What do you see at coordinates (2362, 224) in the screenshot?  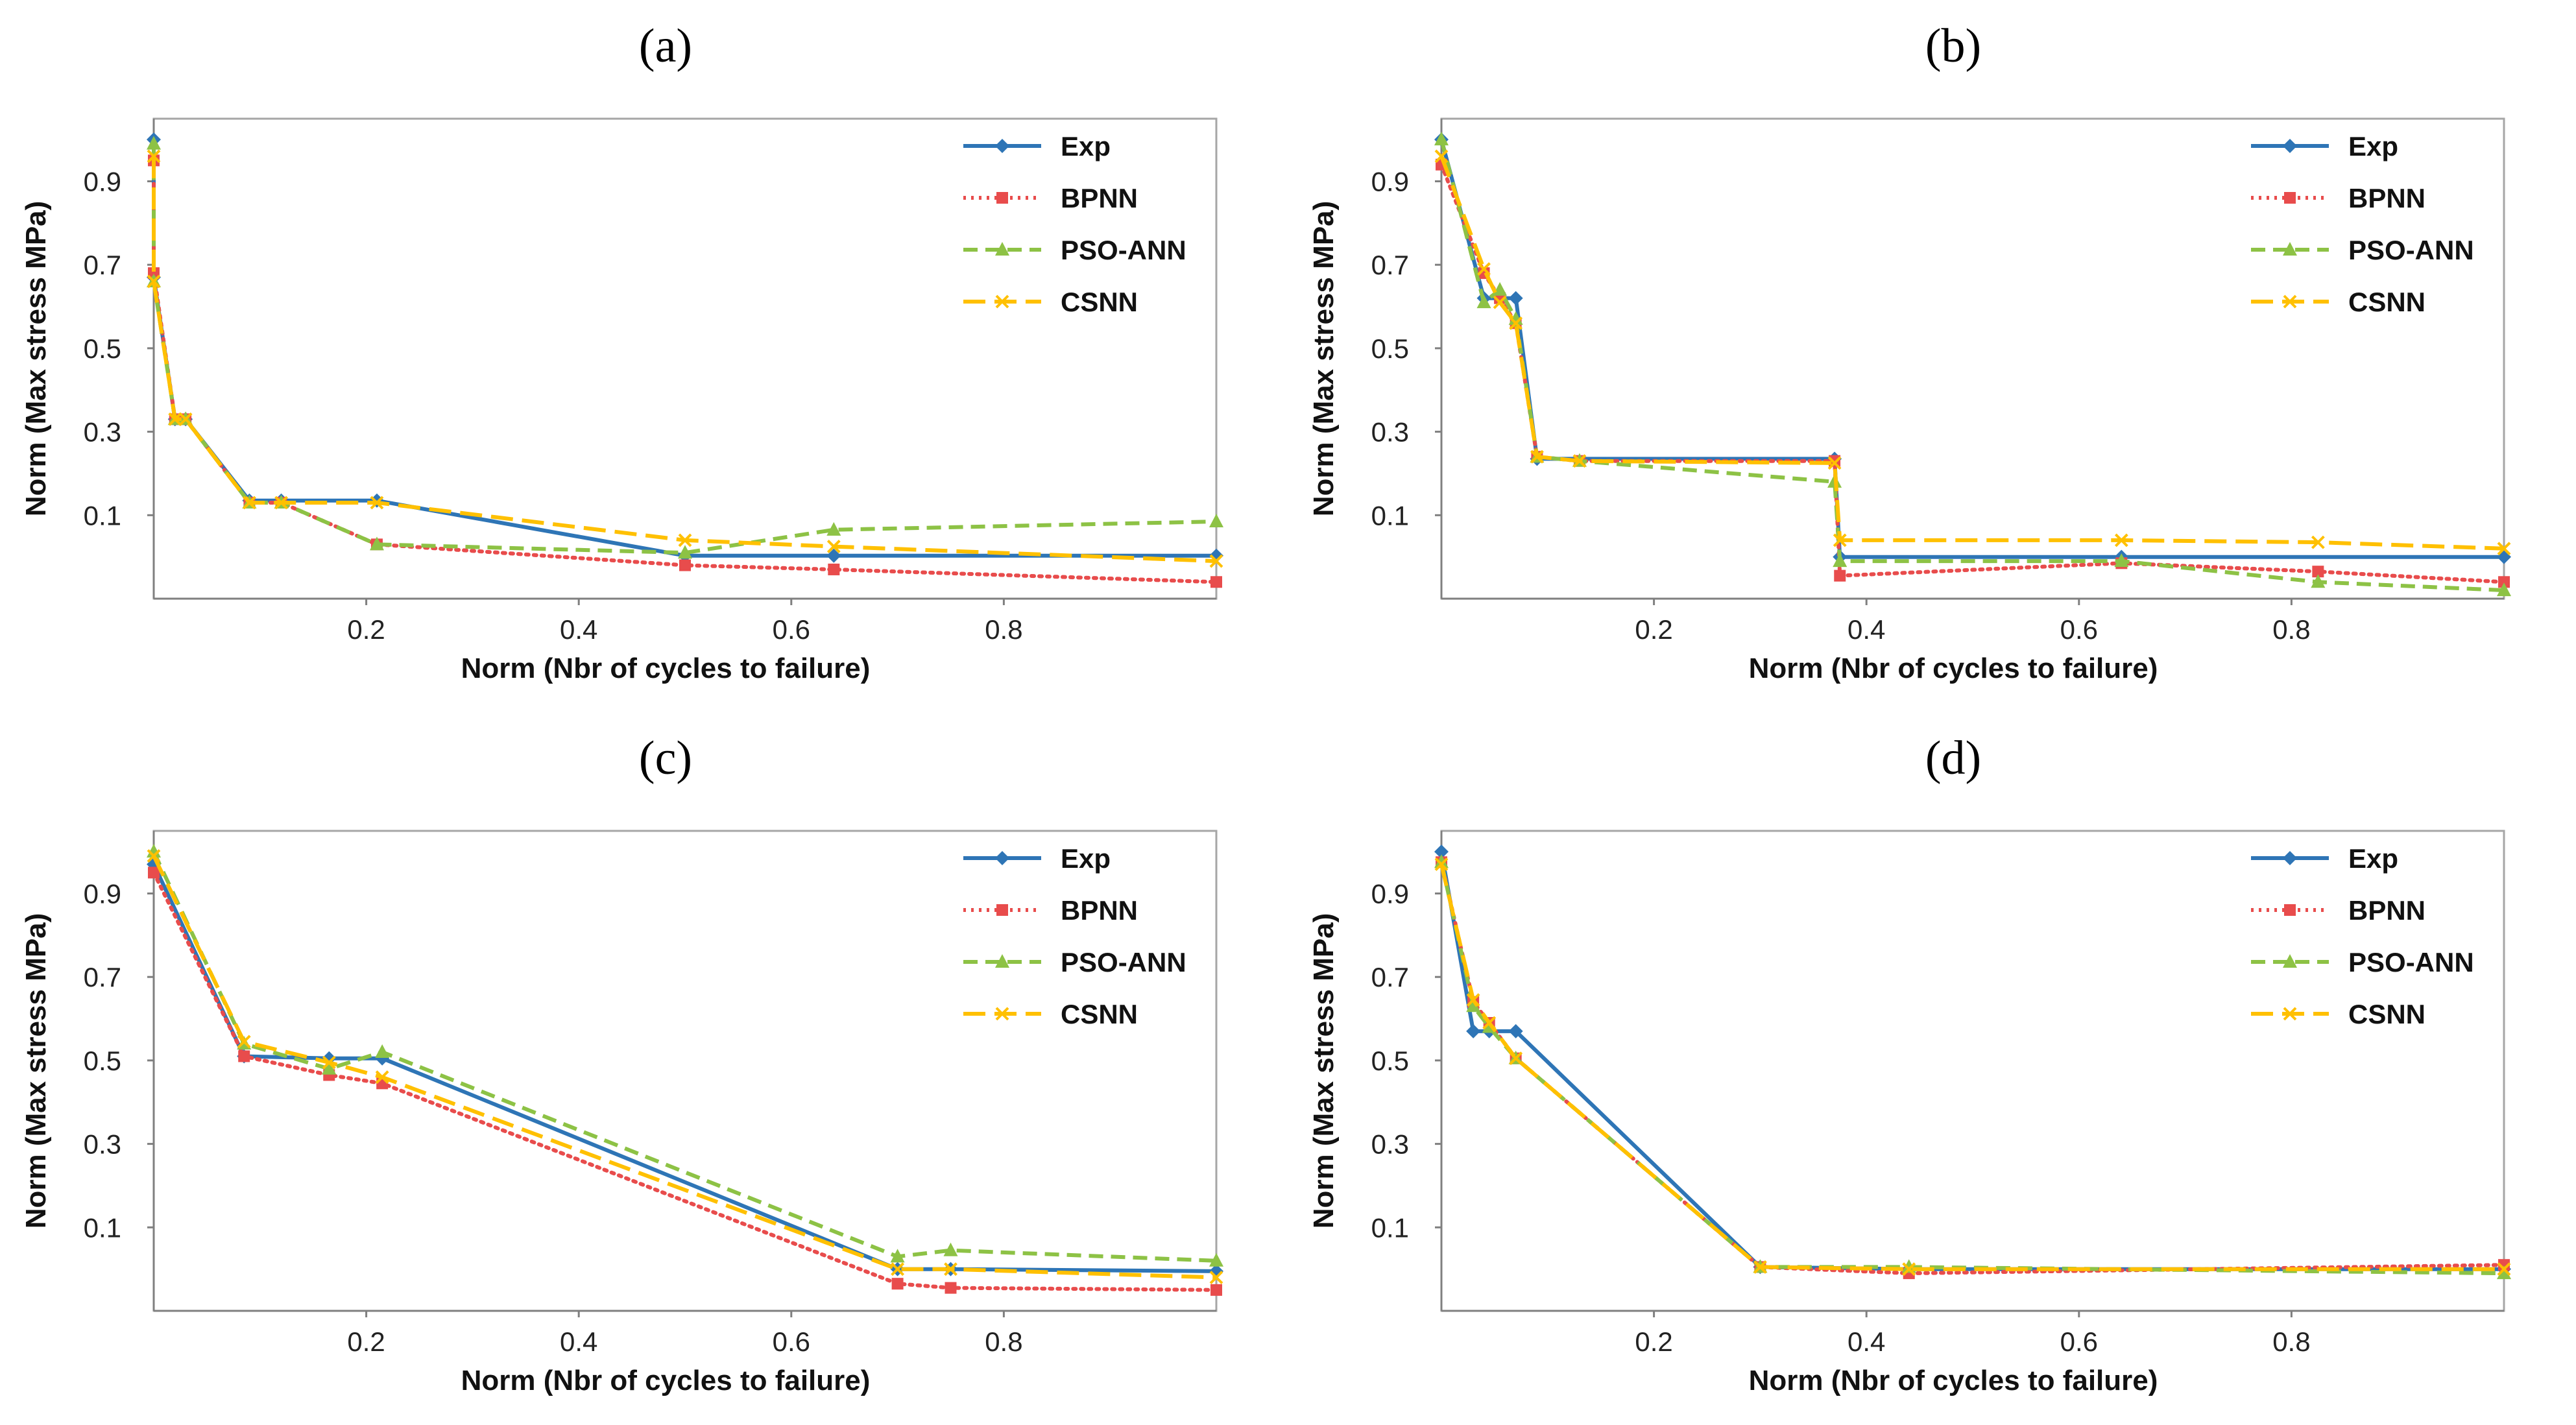 I see `legend: Exp BPNN PSO-ANN CSNN` at bounding box center [2362, 224].